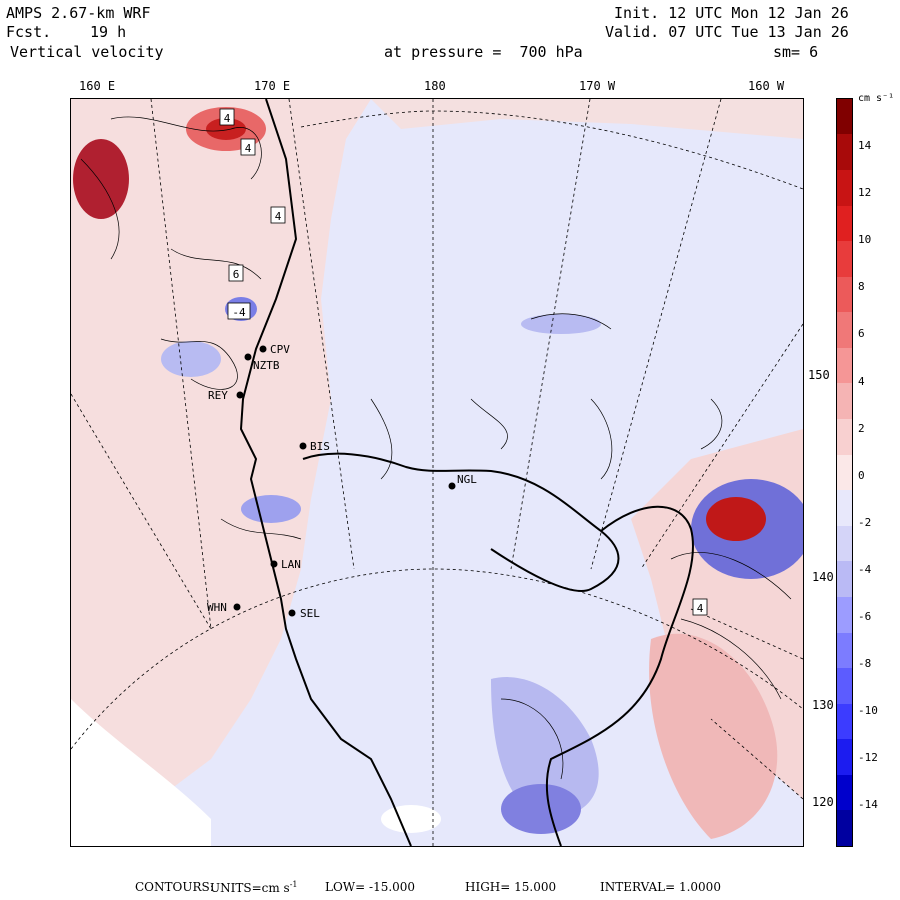 The image size is (900, 900). I want to click on colorbar-tick-label: 14, so click(865, 145).